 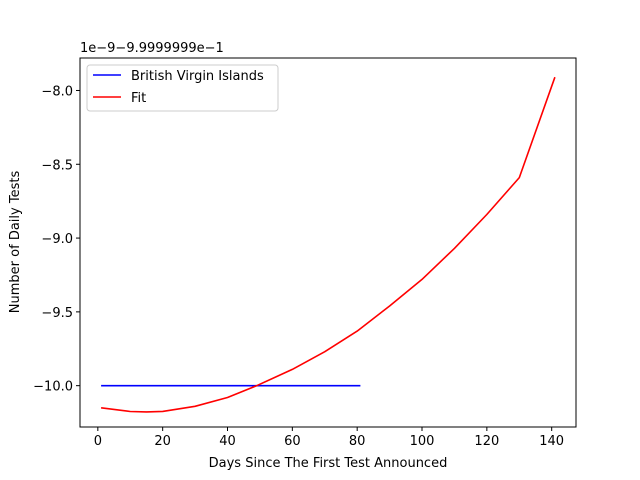 I want to click on x-tick-label: 60, so click(x=292, y=441).